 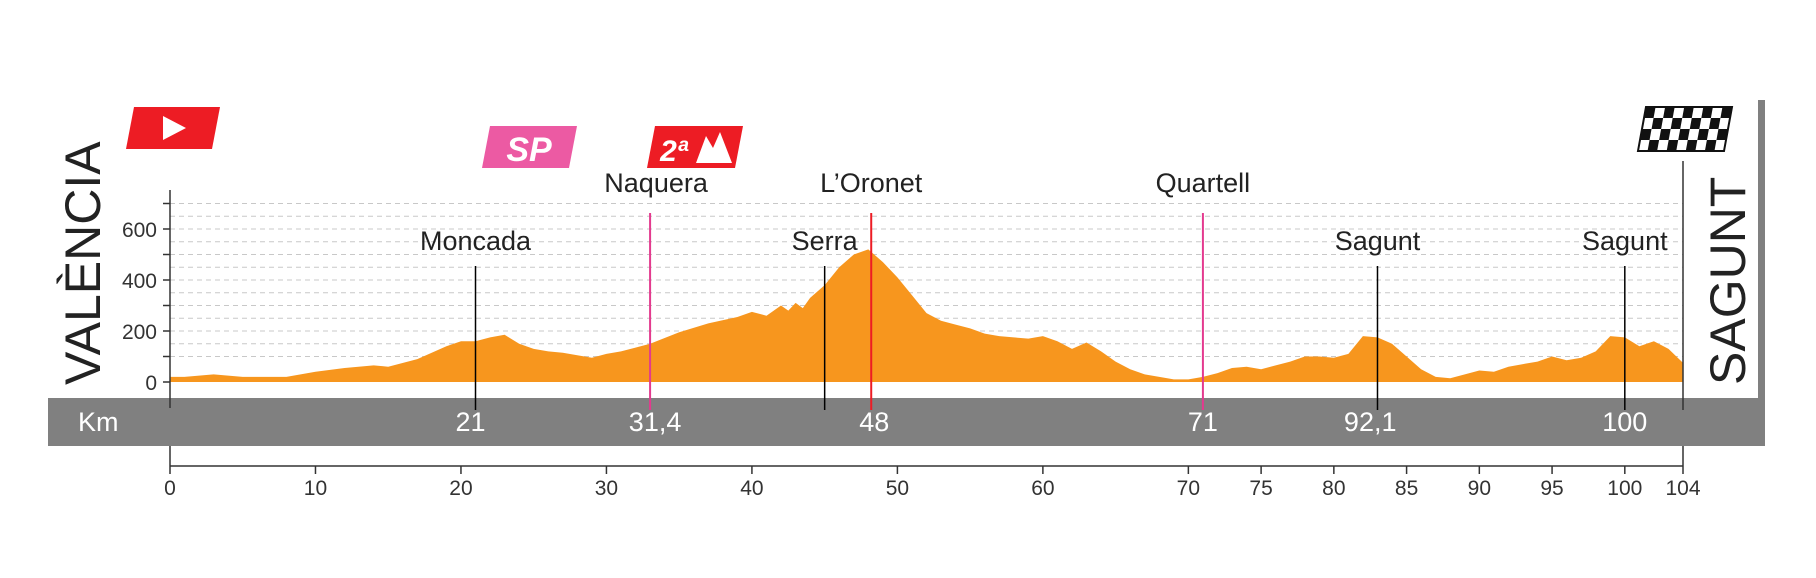 I want to click on play-triangle-icon, so click(x=174, y=128).